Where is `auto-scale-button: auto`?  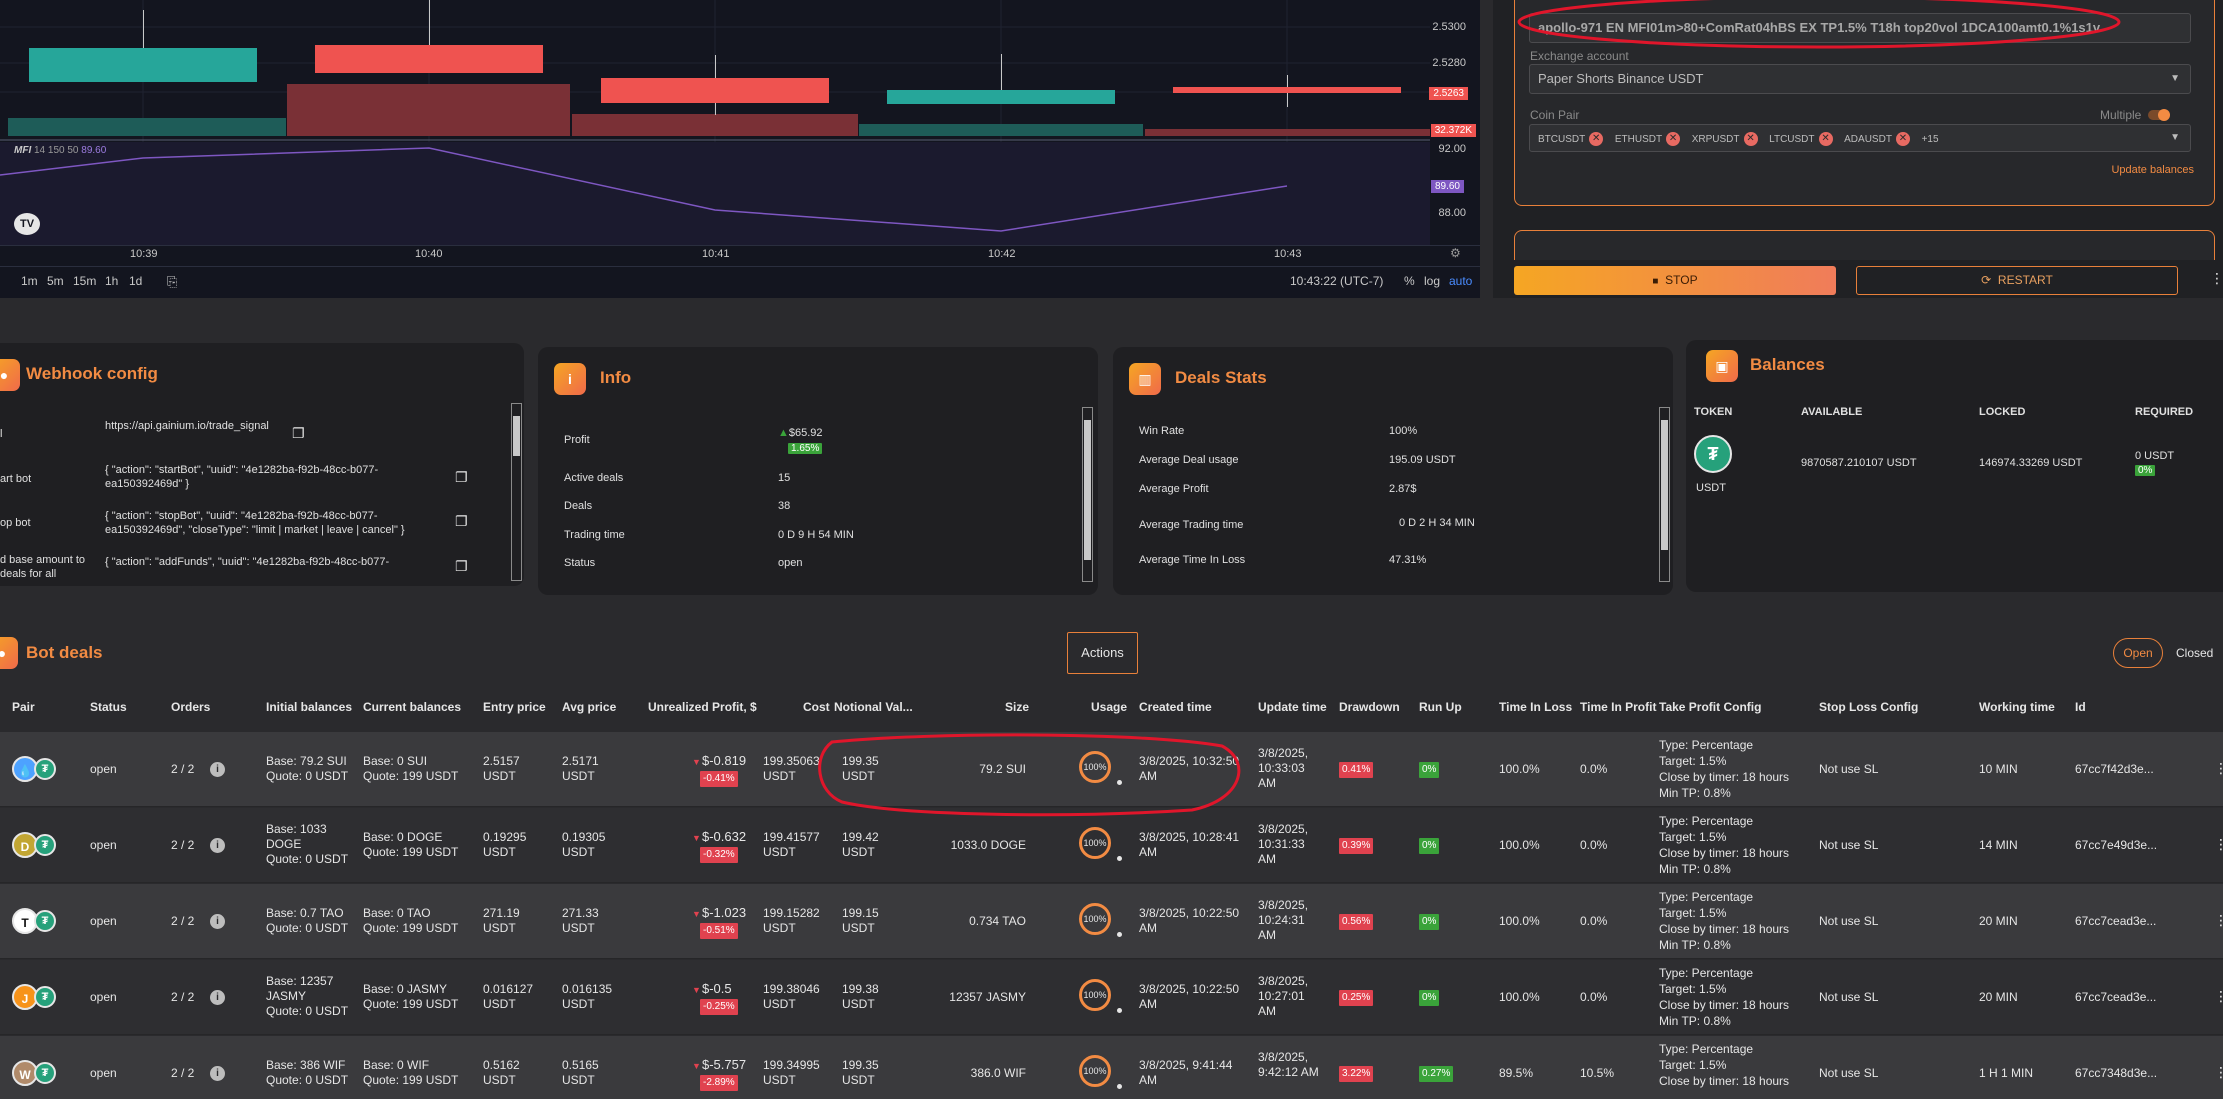
auto-scale-button: auto is located at coordinates (1461, 281).